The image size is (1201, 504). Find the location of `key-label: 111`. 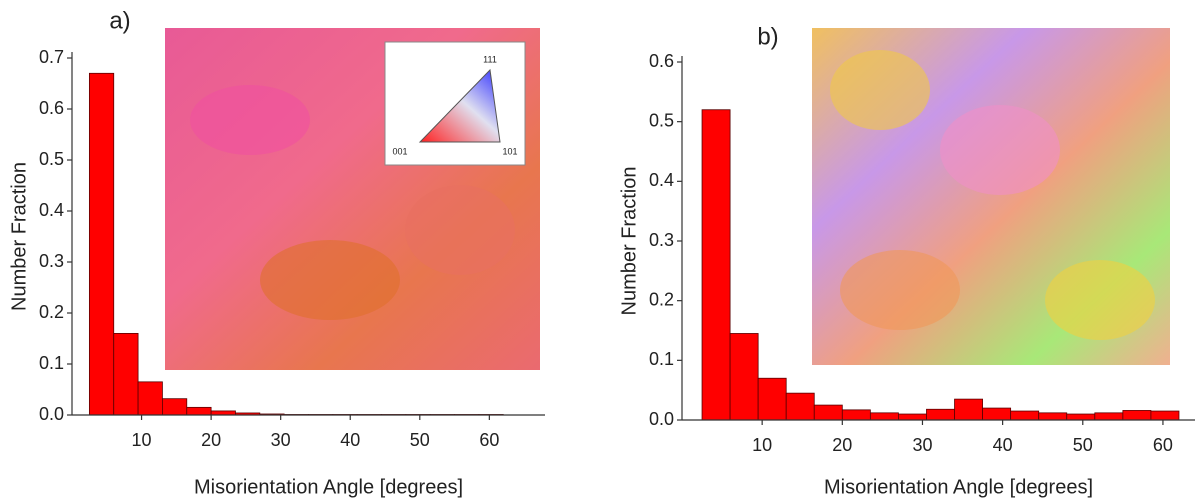

key-label: 111 is located at coordinates (490, 59).